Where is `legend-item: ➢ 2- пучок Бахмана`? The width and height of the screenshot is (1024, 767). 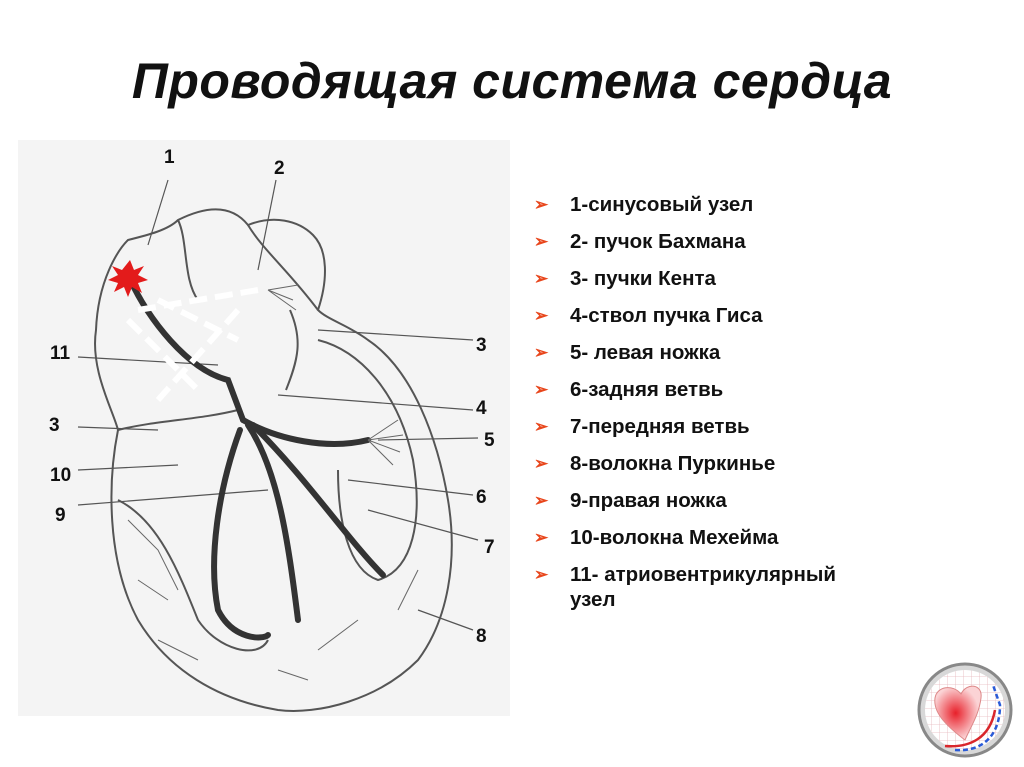
legend-item: ➢ 2- пучок Бахмана is located at coordinates (685, 241).